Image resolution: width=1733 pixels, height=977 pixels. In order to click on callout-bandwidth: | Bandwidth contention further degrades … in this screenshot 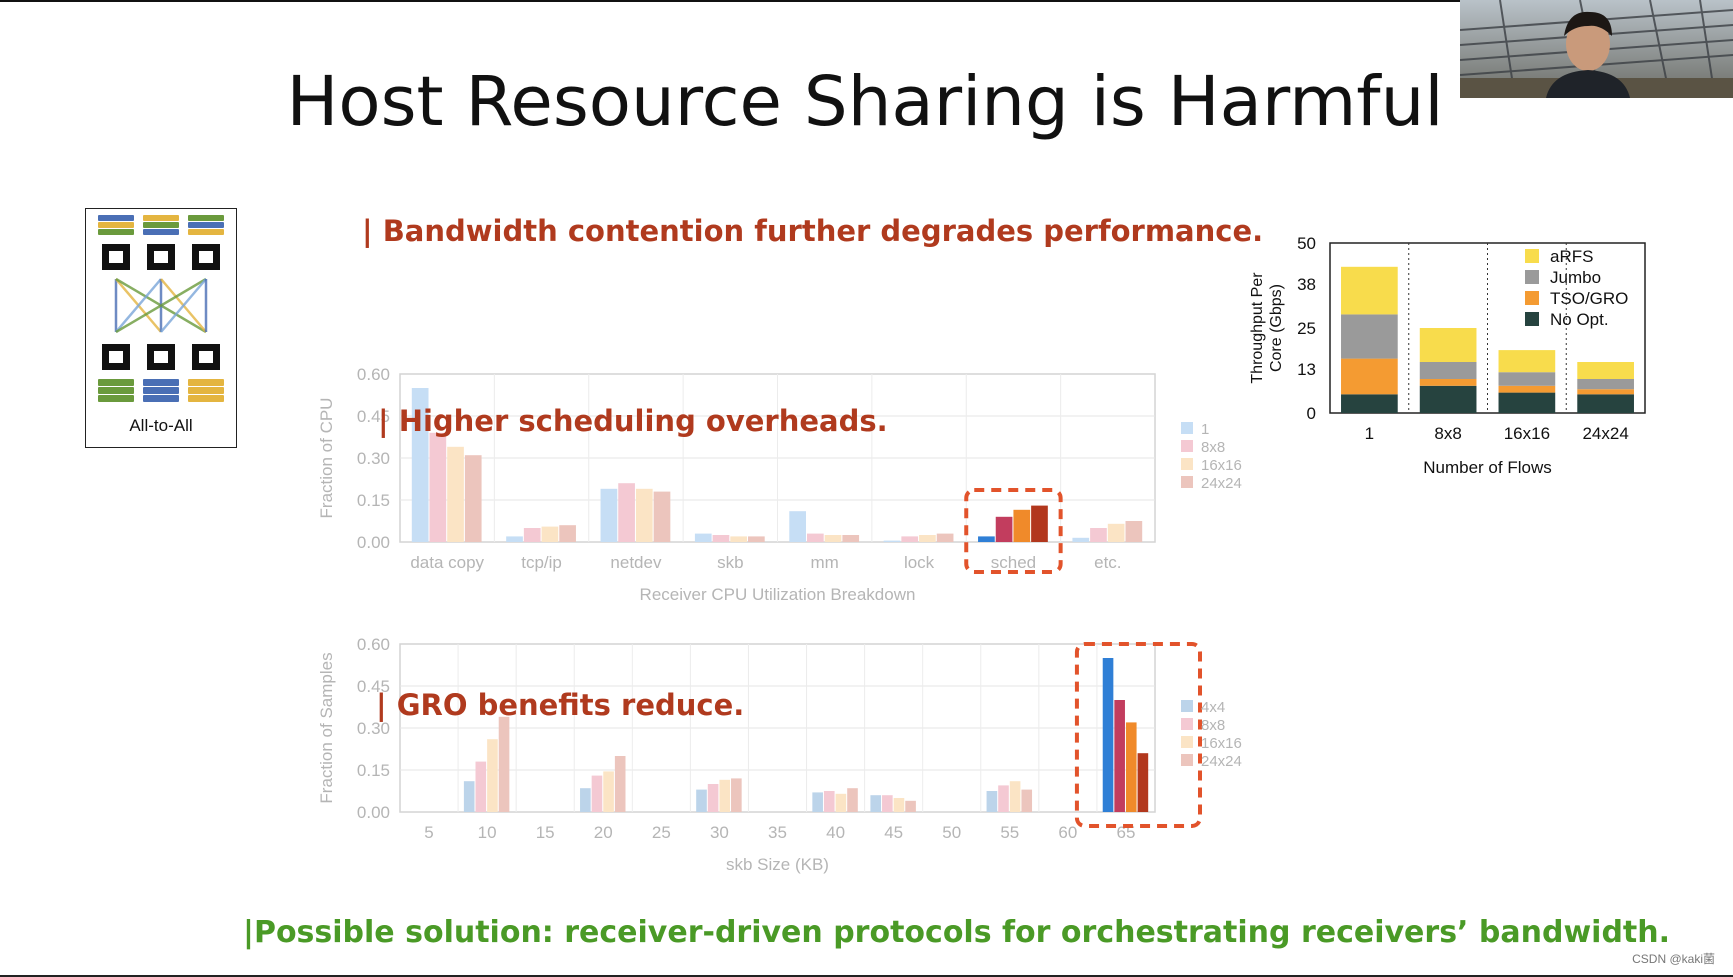, I will do `click(813, 231)`.